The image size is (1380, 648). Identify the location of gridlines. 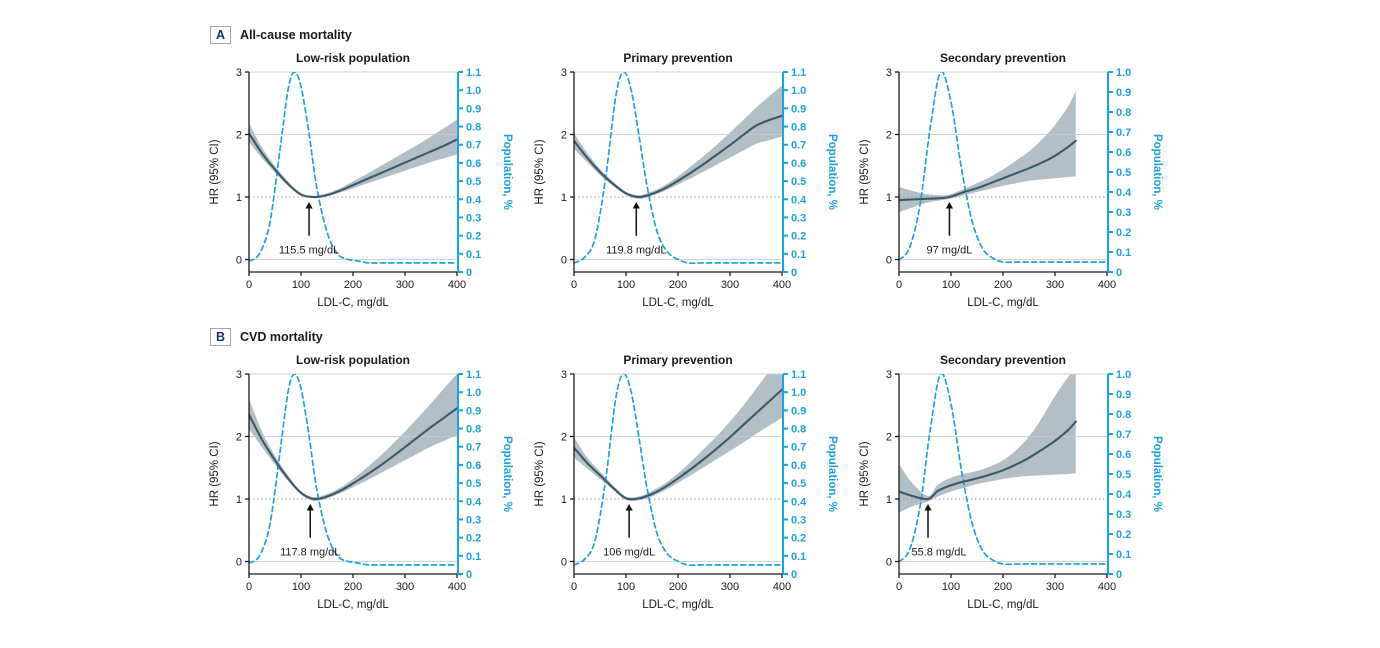
(353, 166).